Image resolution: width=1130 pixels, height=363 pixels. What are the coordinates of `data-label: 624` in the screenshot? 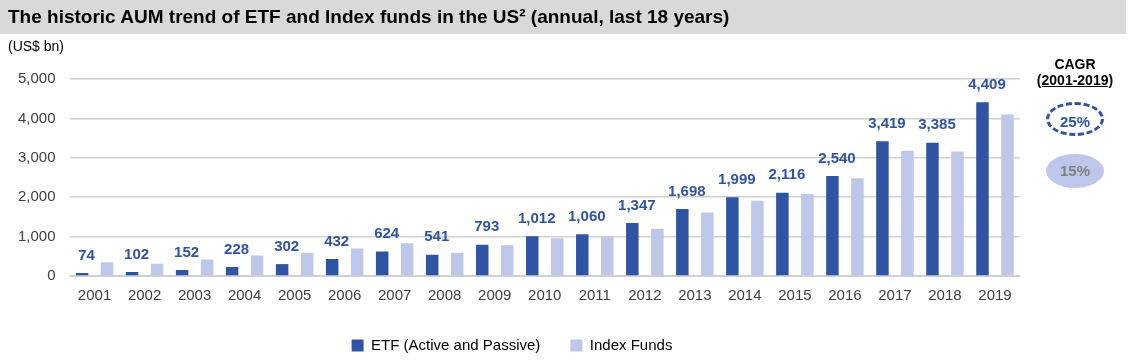 It's located at (387, 233).